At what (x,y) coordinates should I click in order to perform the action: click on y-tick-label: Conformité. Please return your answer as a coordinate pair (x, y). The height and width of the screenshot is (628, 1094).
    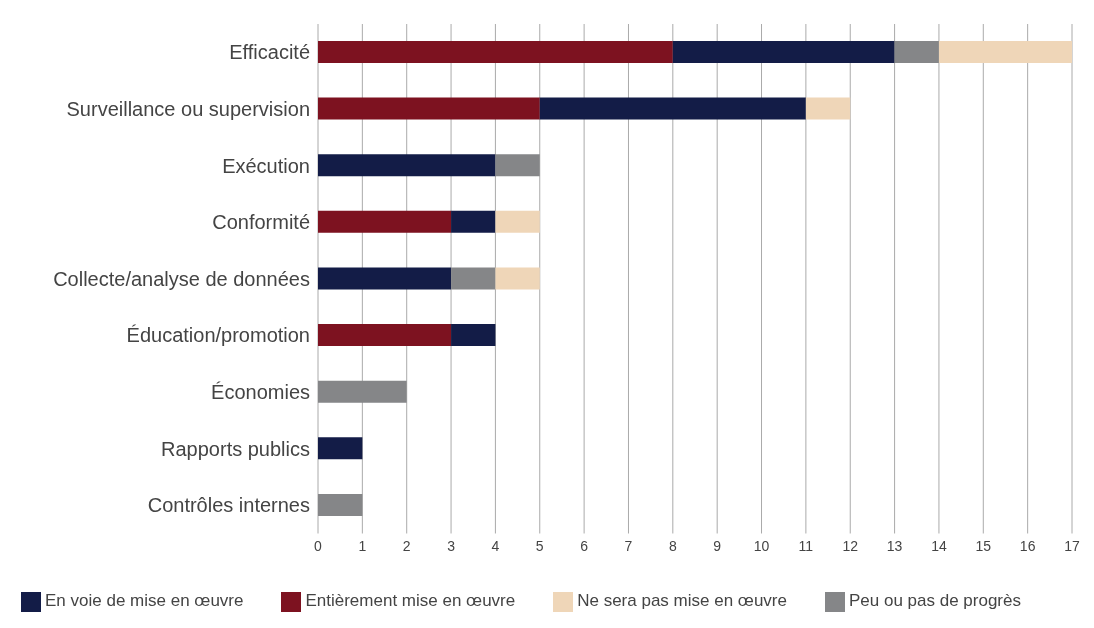
    Looking at the image, I should click on (261, 222).